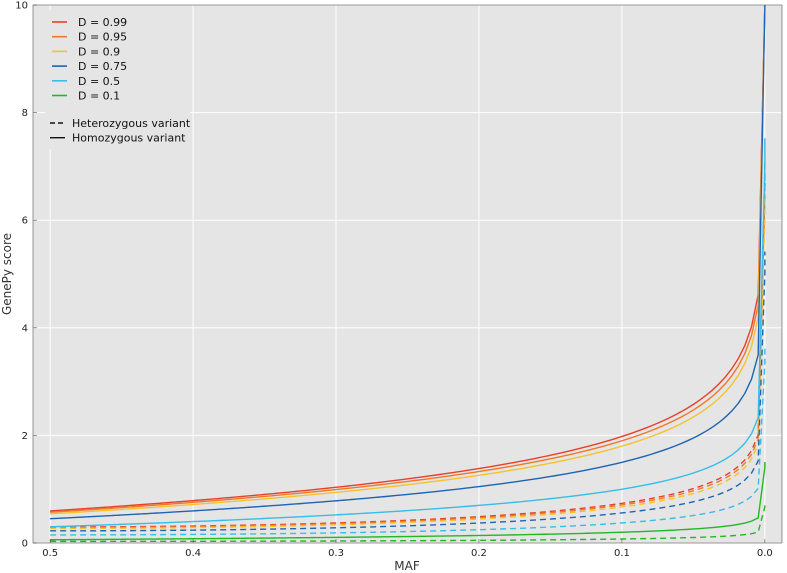 Image resolution: width=787 pixels, height=573 pixels. I want to click on y-tick-label: 8, so click(25, 113).